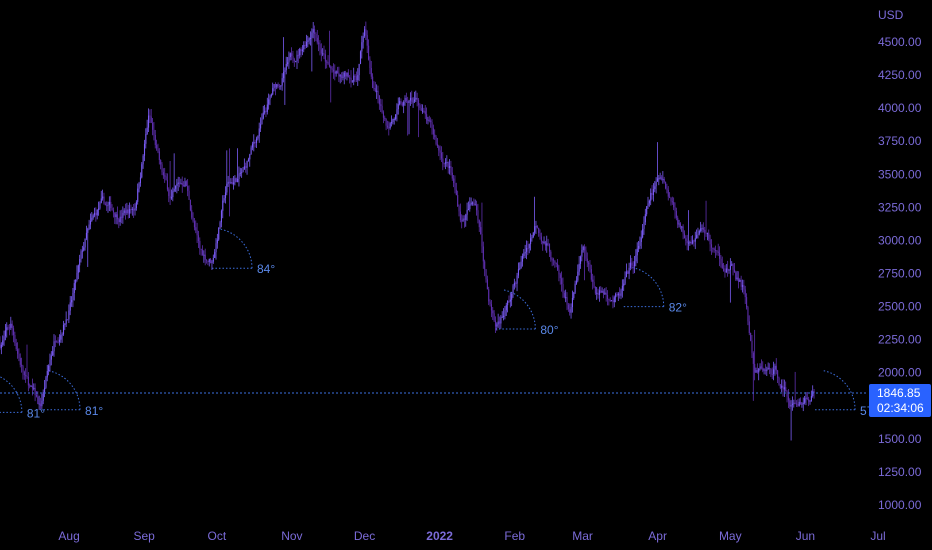  I want to click on y-tick-label: 2250.00, so click(900, 340).